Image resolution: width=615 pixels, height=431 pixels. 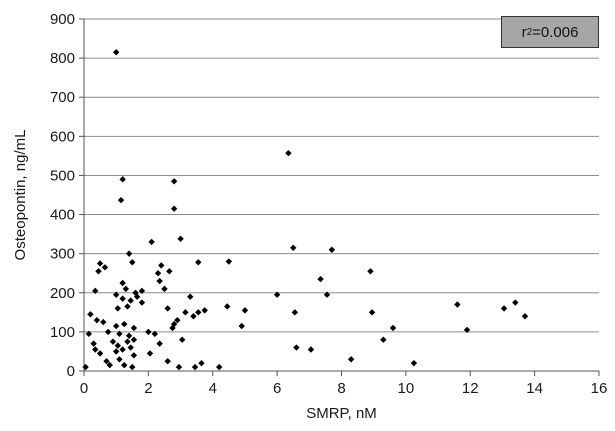 I want to click on y-axis-title: Osteopontin, ng/mL, so click(x=20, y=195).